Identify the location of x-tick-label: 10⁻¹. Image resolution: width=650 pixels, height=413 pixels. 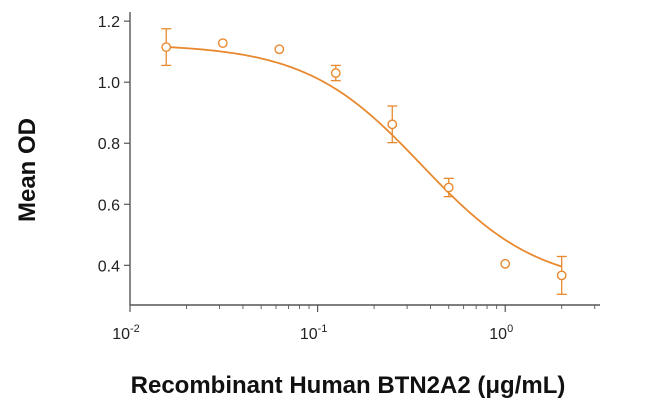
(314, 333).